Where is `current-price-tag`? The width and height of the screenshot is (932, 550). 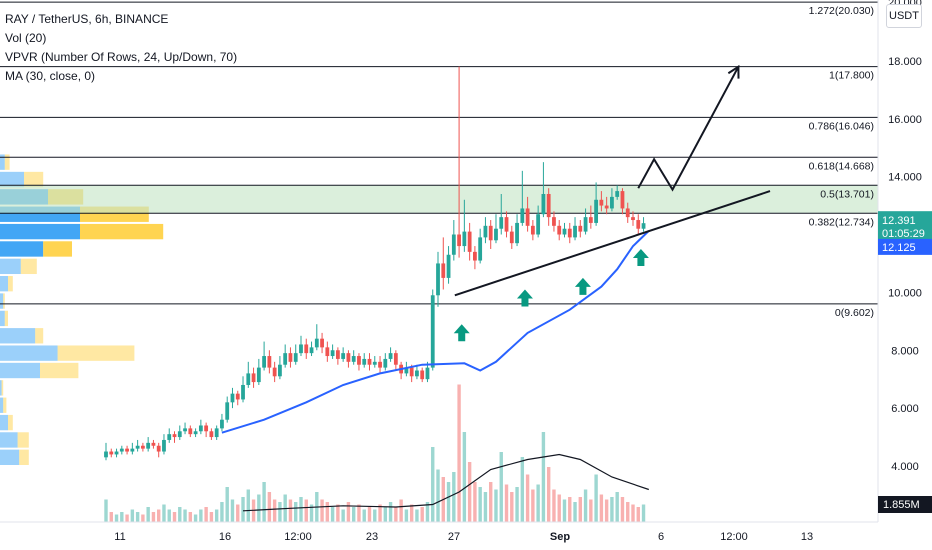
current-price-tag is located at coordinates (905, 226).